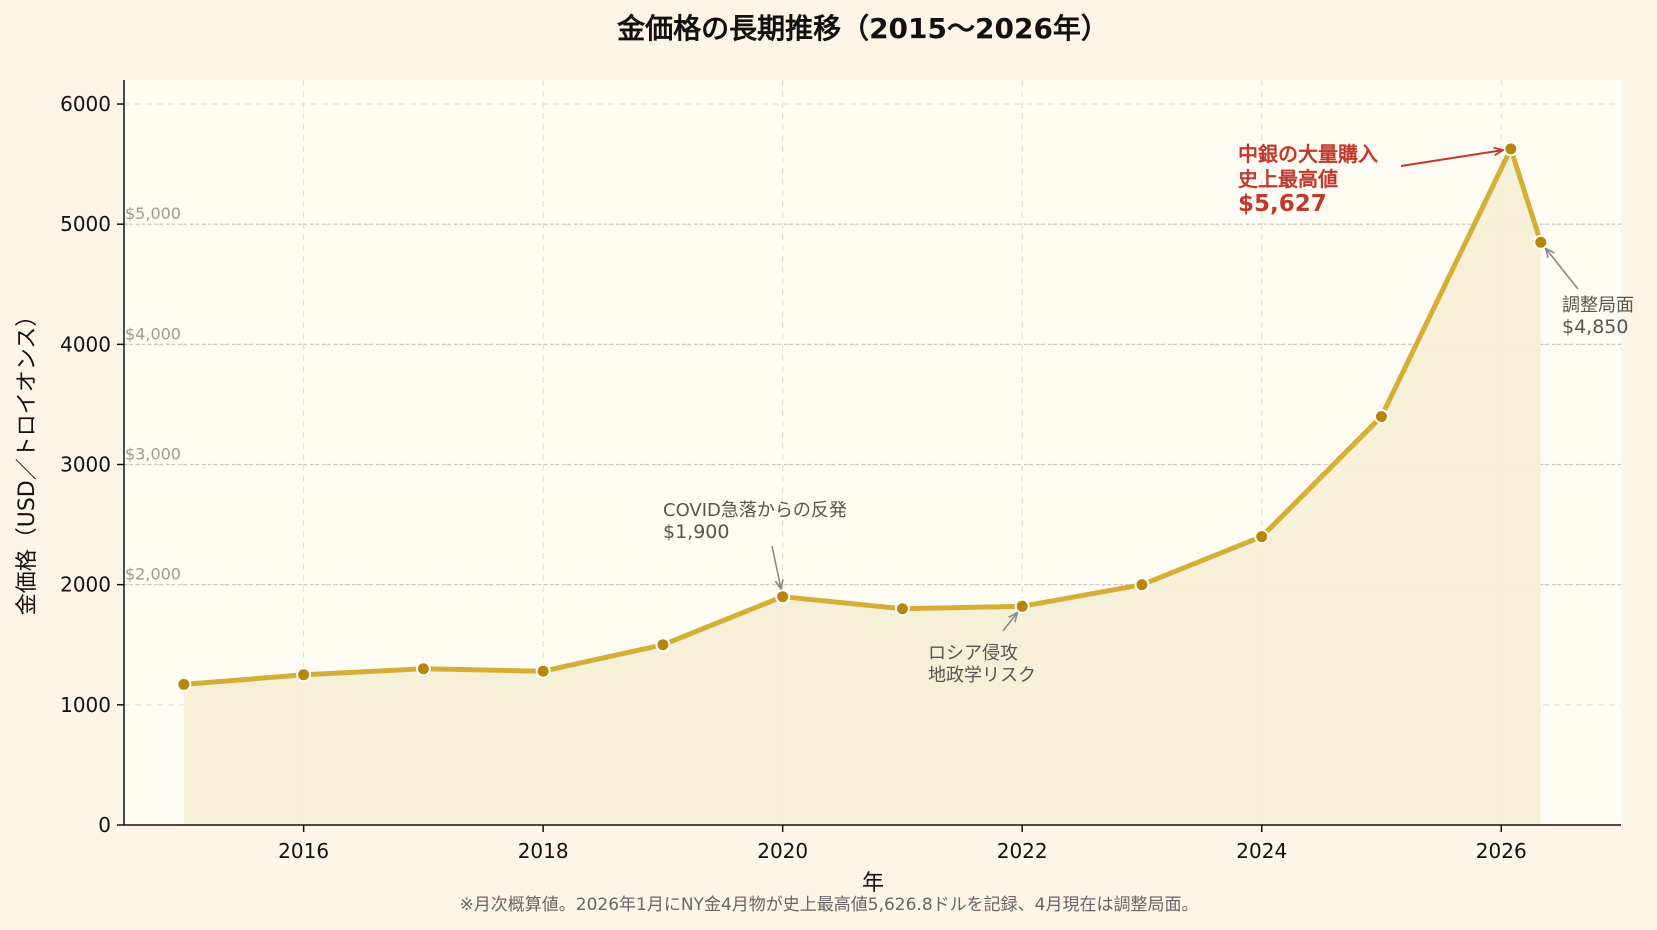 This screenshot has width=1657, height=930. Describe the element at coordinates (85, 585) in the screenshot. I see `y-tick-label: 2000` at that location.